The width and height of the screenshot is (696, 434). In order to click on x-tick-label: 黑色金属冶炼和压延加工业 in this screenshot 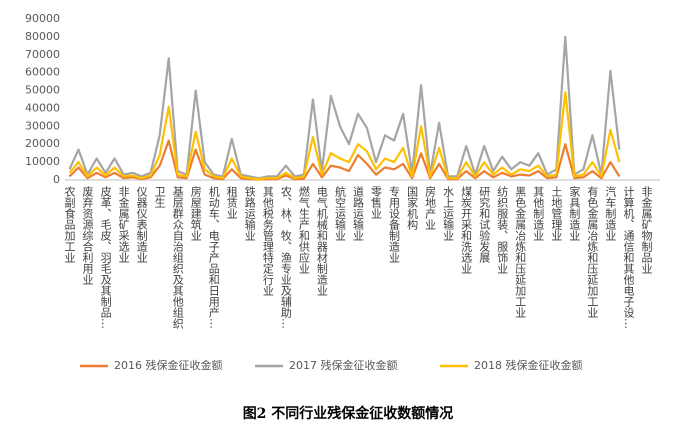, I will do `click(520, 252)`.